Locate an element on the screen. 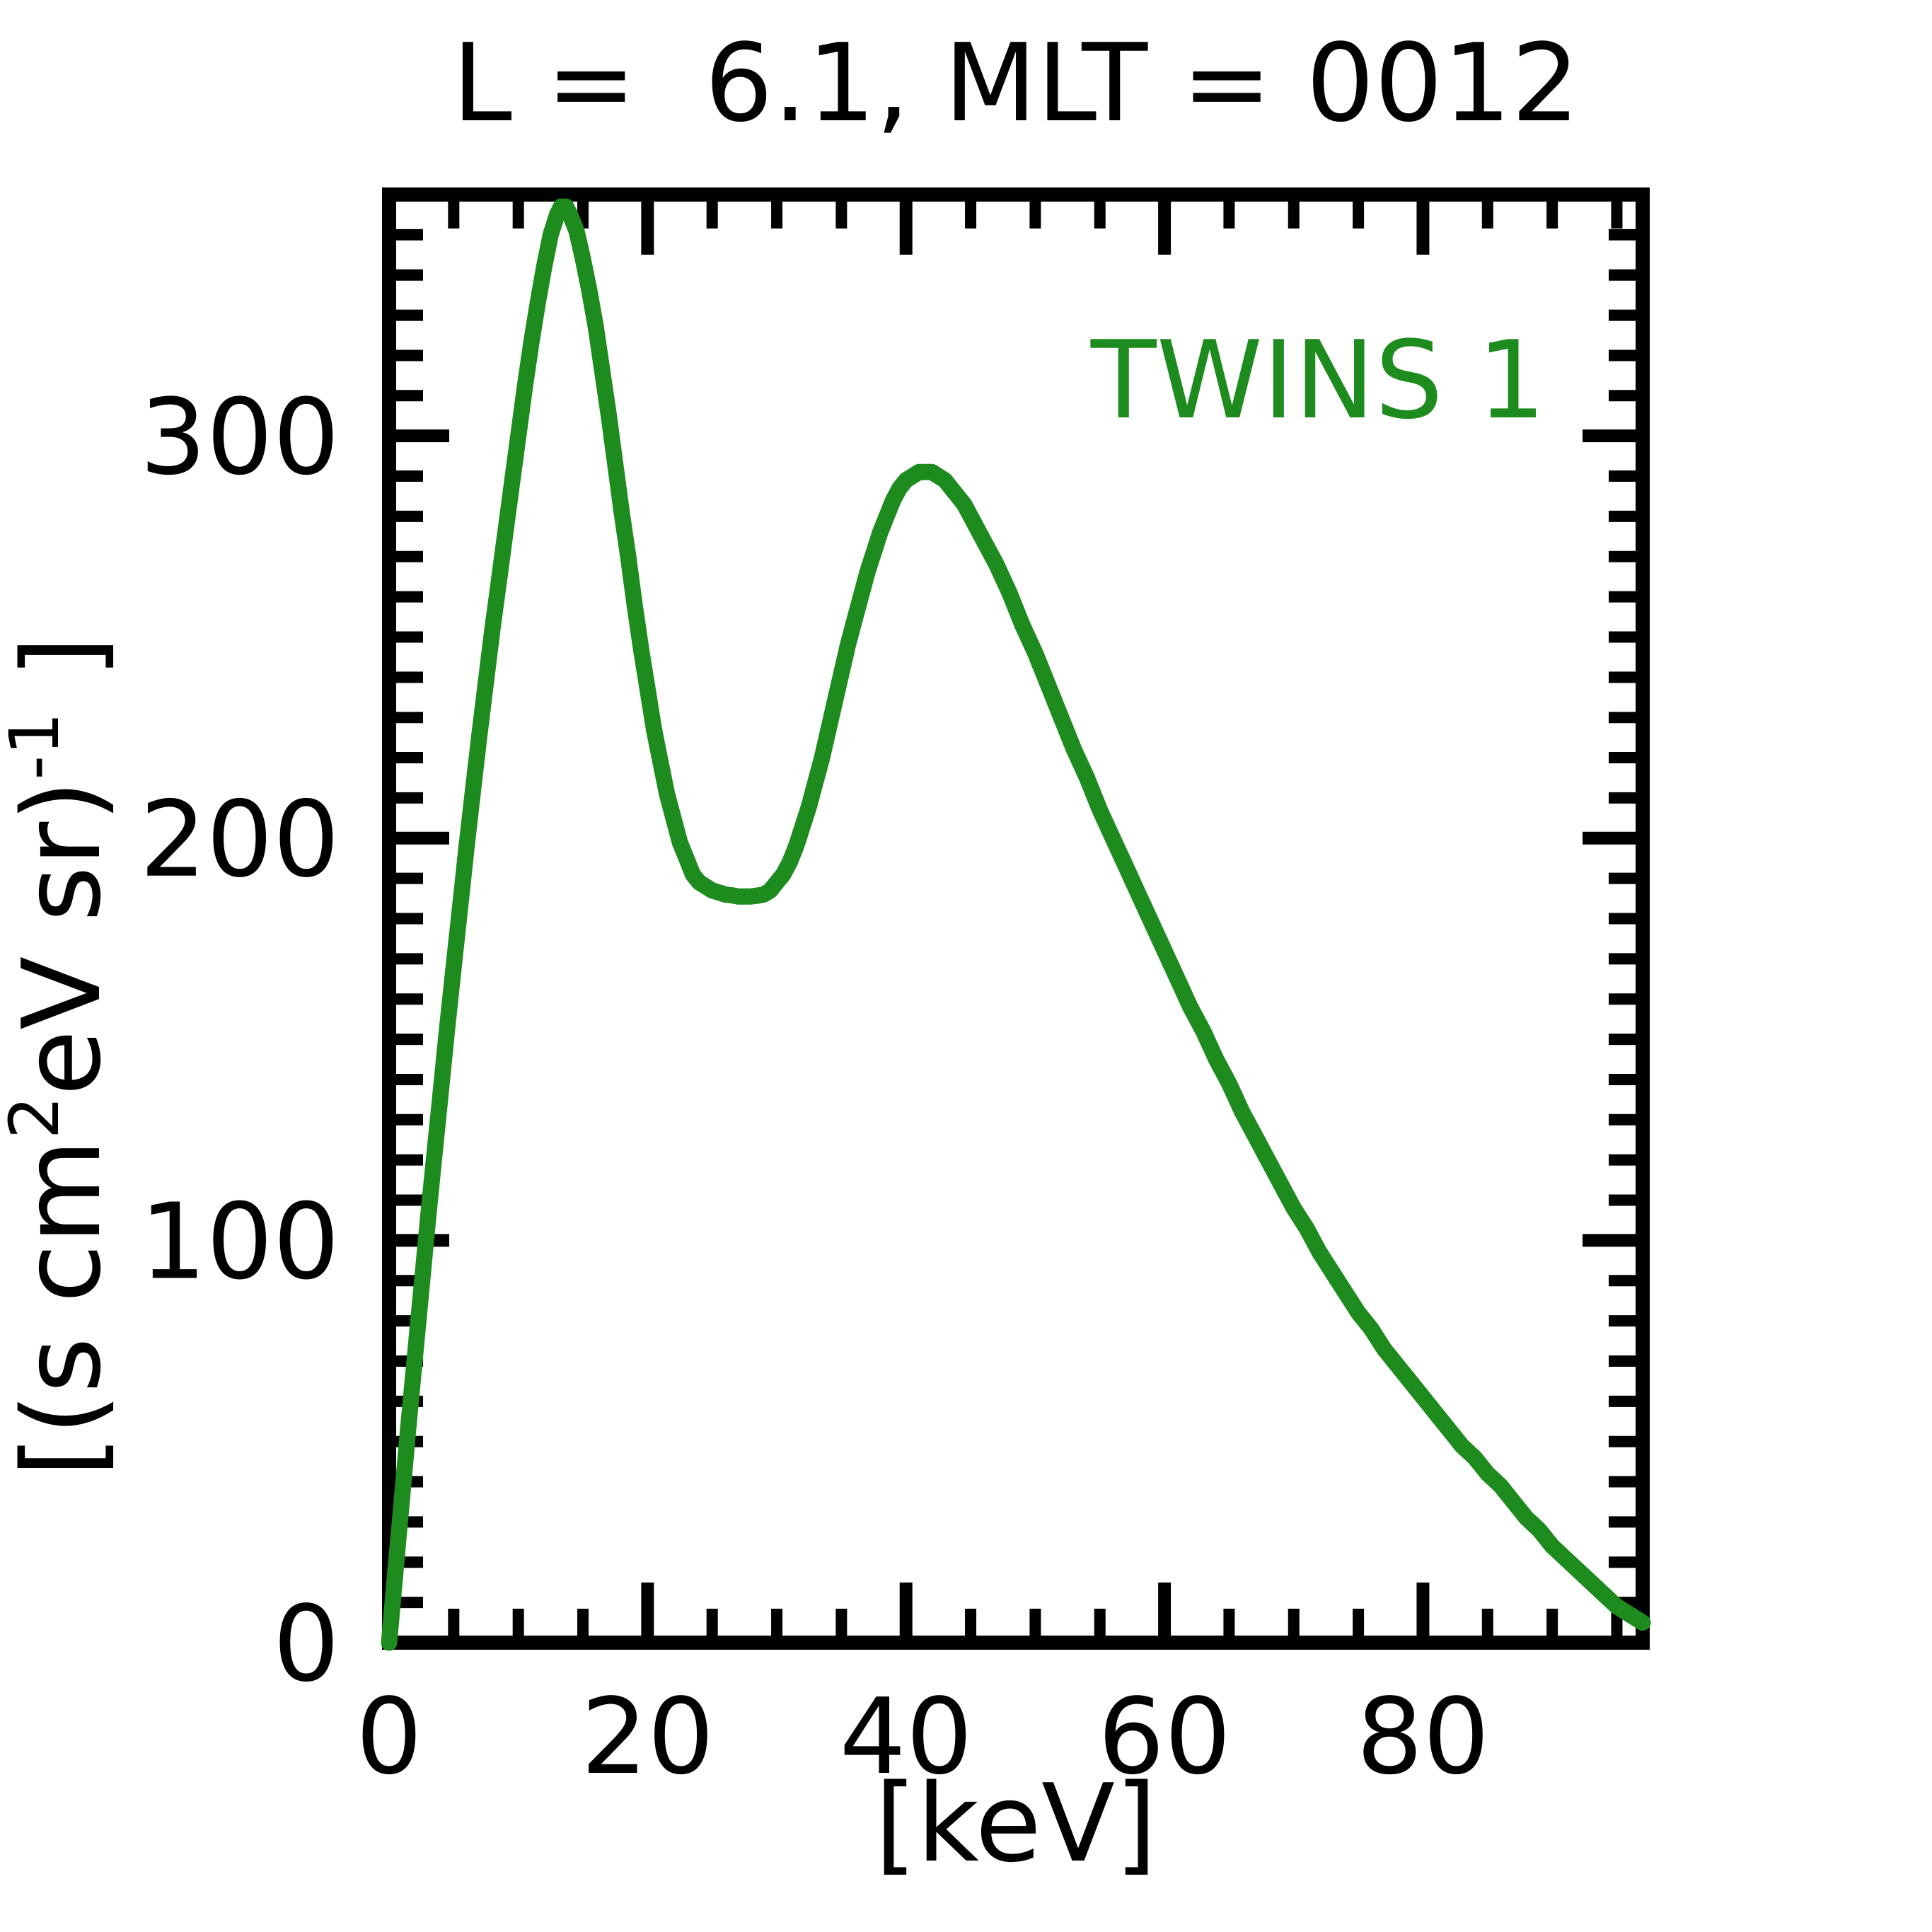  x-tick-label-20: 20 is located at coordinates (647, 1737).